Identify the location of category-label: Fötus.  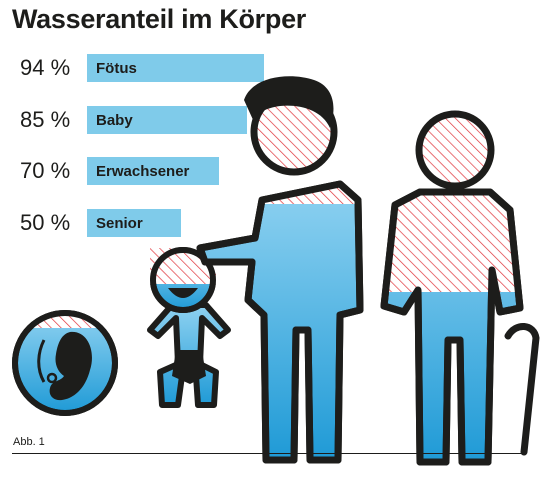
(116, 68).